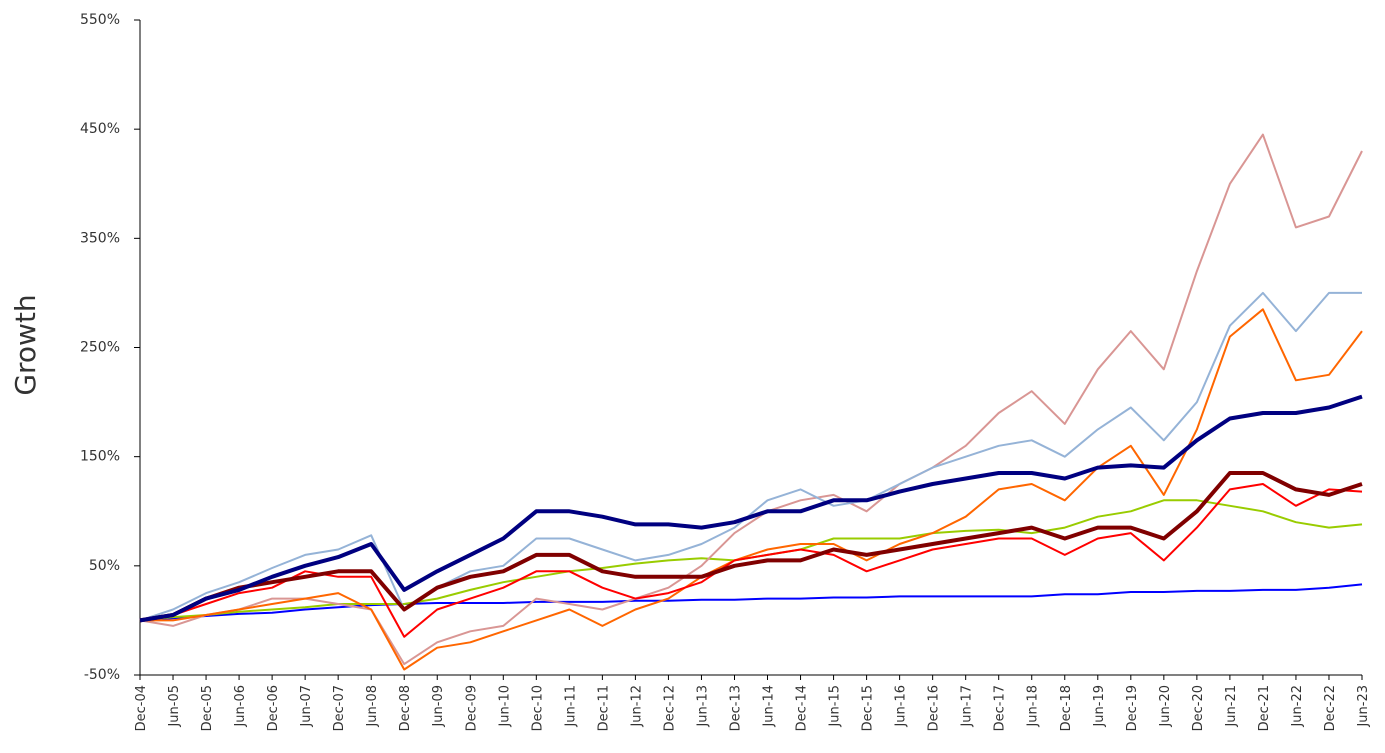 The height and width of the screenshot is (753, 1385). I want to click on x-tick-label: Dec-18, so click(1066, 708).